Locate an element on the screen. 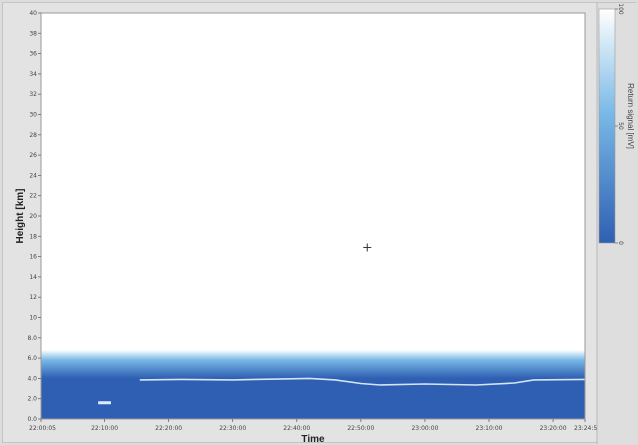 The width and height of the screenshot is (638, 445). y-tick-label: 30 is located at coordinates (33, 115).